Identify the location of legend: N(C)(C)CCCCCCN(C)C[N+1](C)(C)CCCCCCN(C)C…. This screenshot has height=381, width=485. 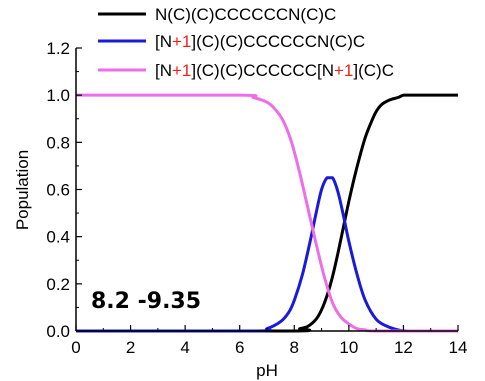
(246, 42).